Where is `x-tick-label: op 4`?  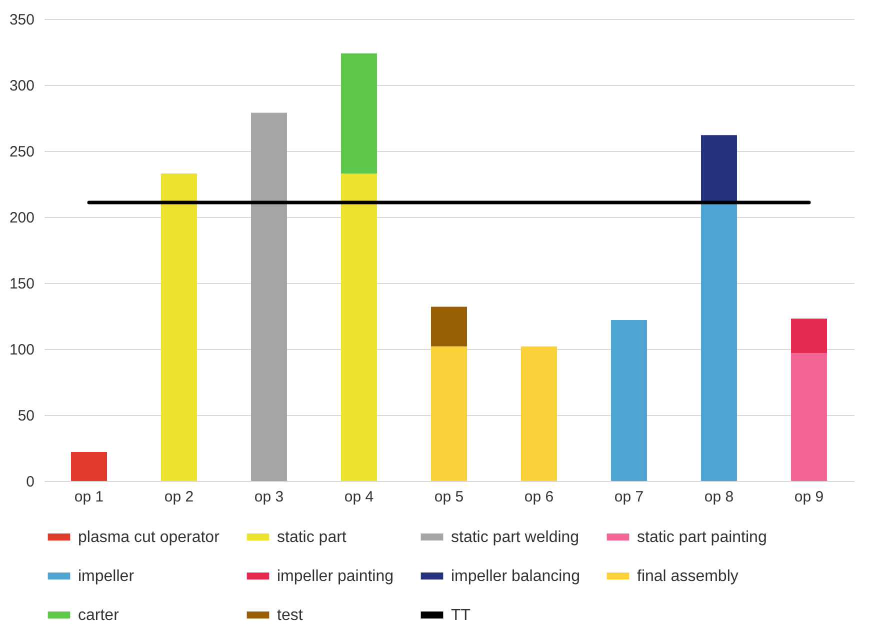
x-tick-label: op 4 is located at coordinates (359, 497).